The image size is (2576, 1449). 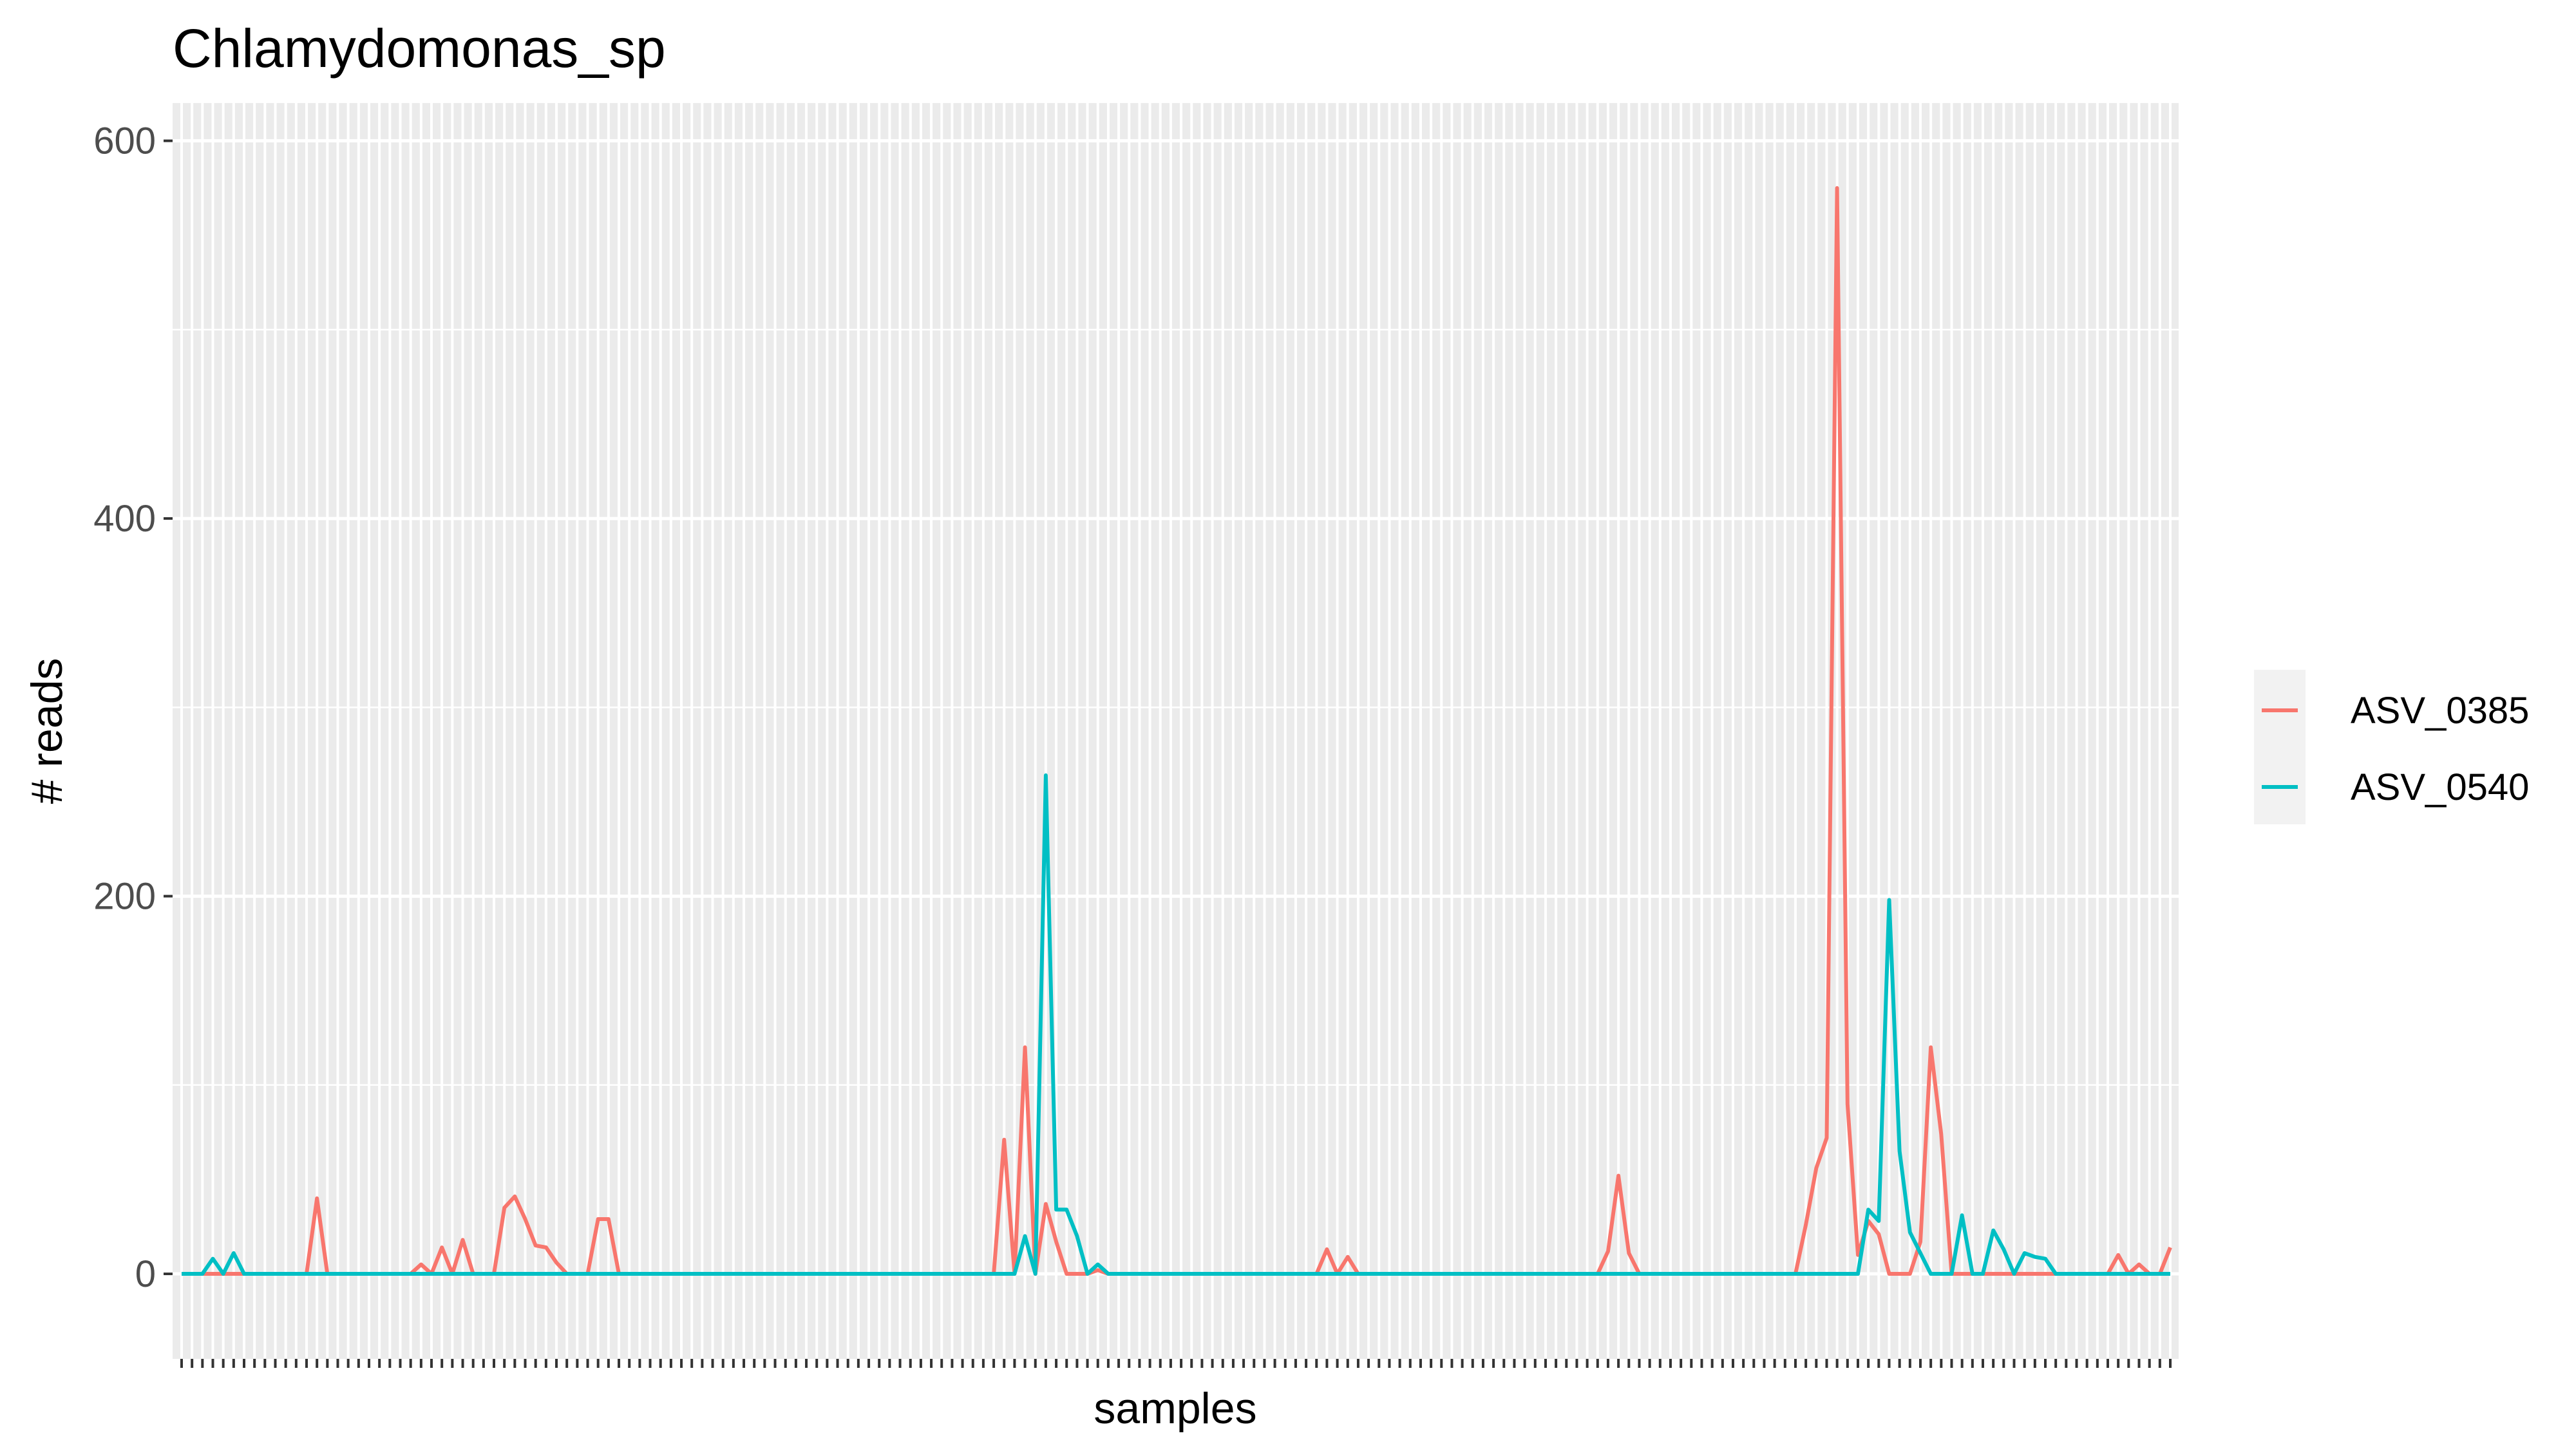 What do you see at coordinates (2440, 711) in the screenshot?
I see `legend-label-asv-0385: ASV_0385` at bounding box center [2440, 711].